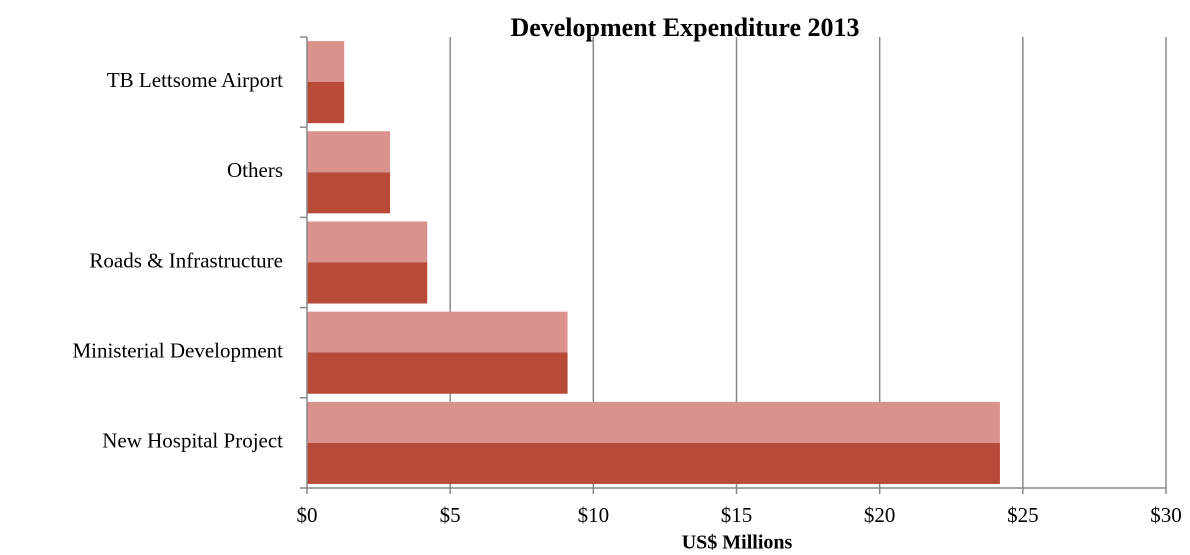 The image size is (1190, 555). What do you see at coordinates (880, 515) in the screenshot?
I see `x-tick-label: $20` at bounding box center [880, 515].